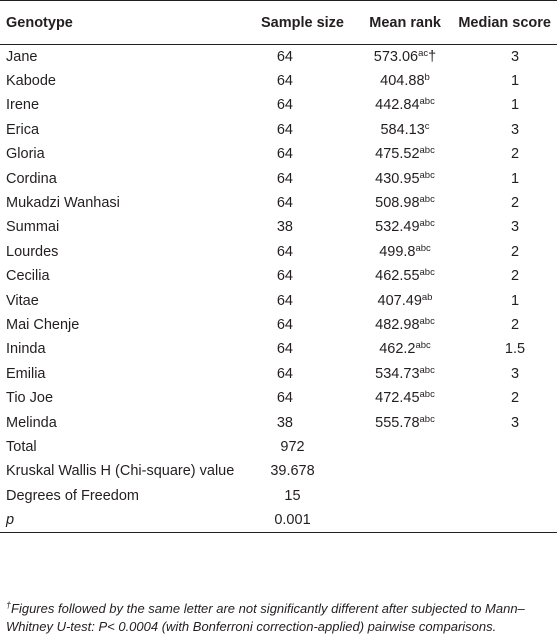  I want to click on mean-rank-value: 534.73, so click(397, 373).